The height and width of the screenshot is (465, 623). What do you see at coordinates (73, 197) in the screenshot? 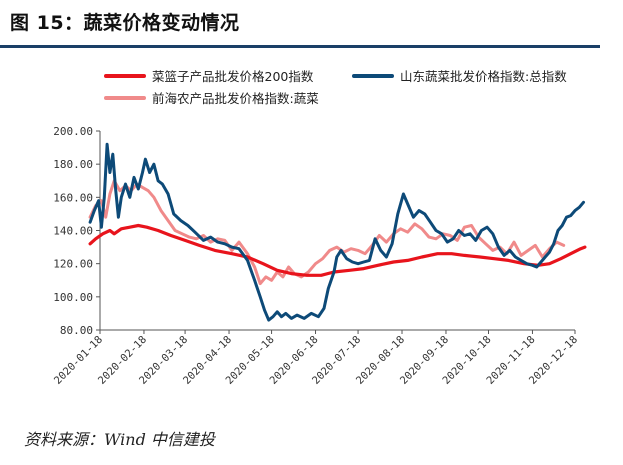
I see `y-tick-label: 160.00` at bounding box center [73, 197].